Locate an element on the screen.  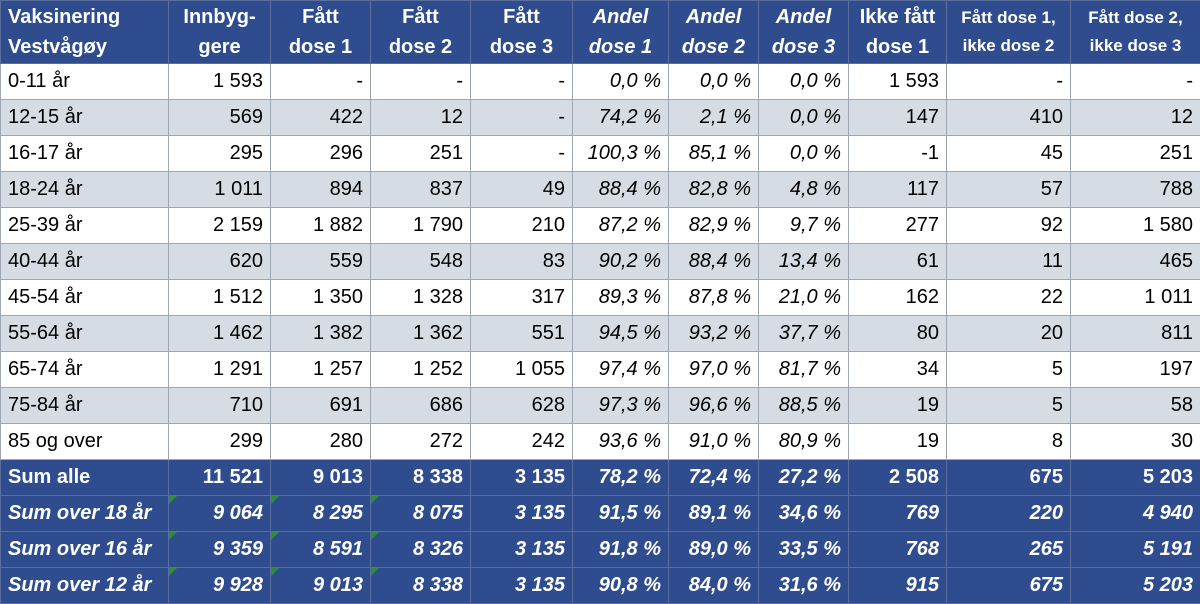
cell-value: 9 928 is located at coordinates (238, 585).